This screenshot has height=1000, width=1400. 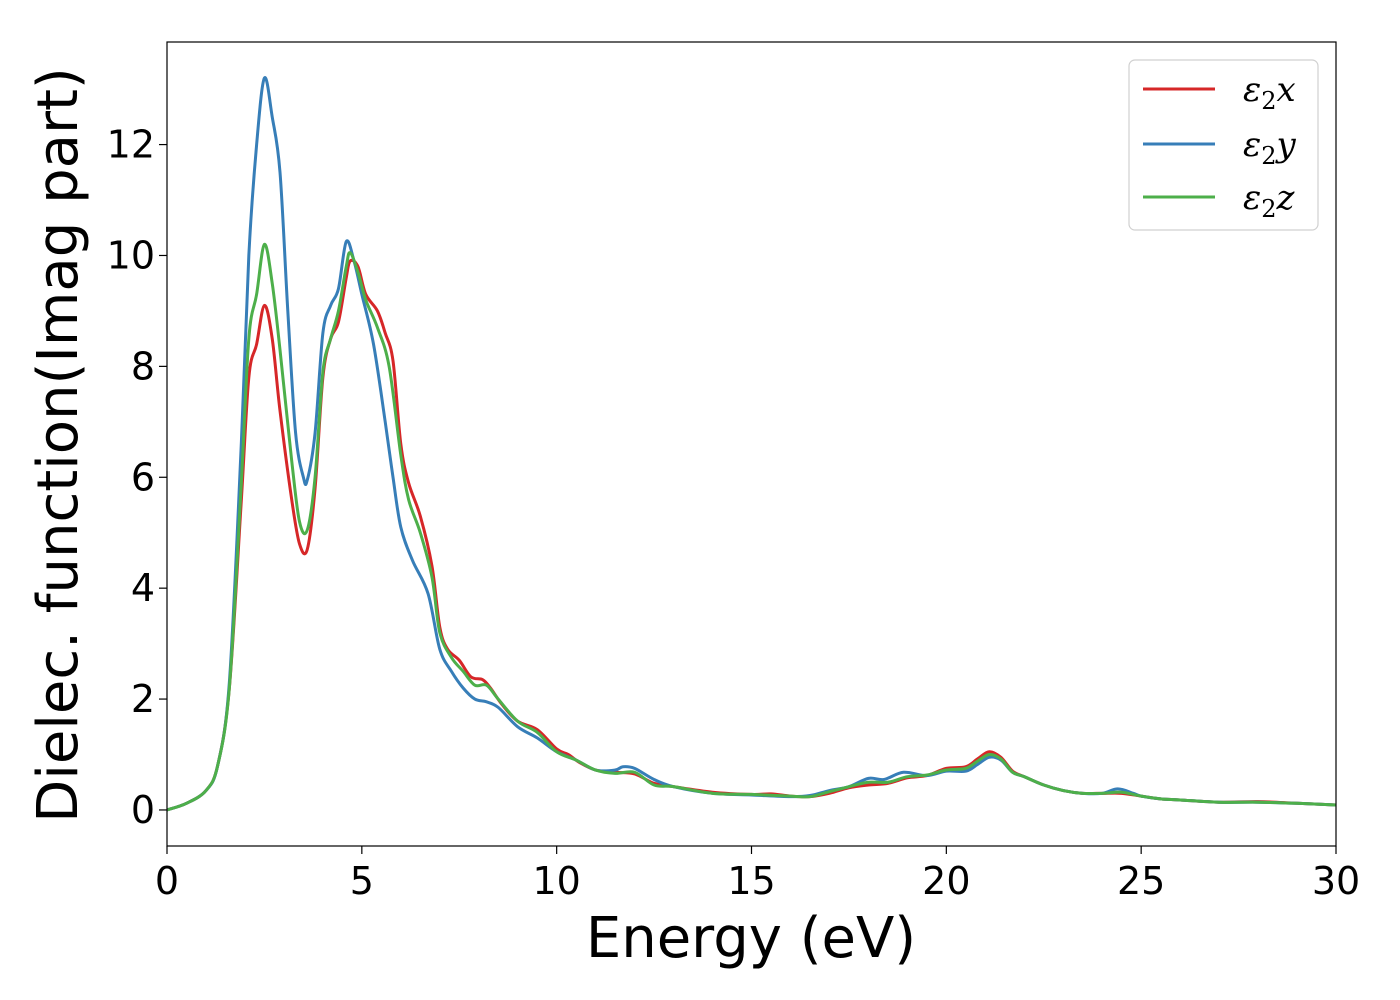 What do you see at coordinates (143, 588) in the screenshot?
I see `y-tick-label: 4` at bounding box center [143, 588].